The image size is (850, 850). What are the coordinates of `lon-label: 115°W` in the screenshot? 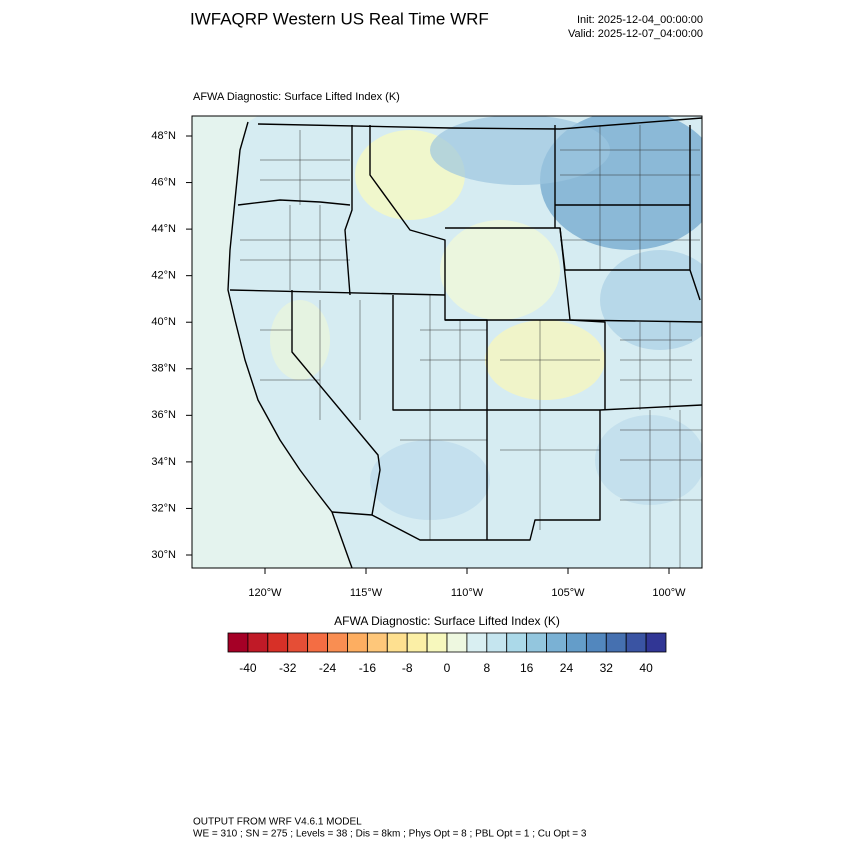 It's located at (366, 593).